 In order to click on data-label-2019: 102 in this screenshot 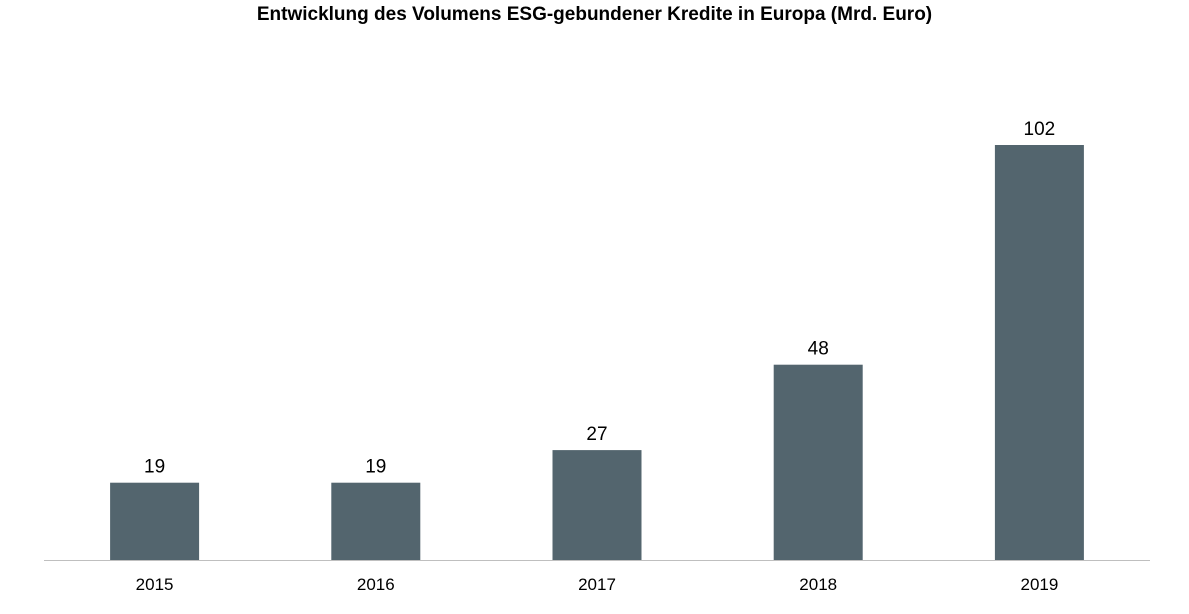, I will do `click(1040, 129)`.